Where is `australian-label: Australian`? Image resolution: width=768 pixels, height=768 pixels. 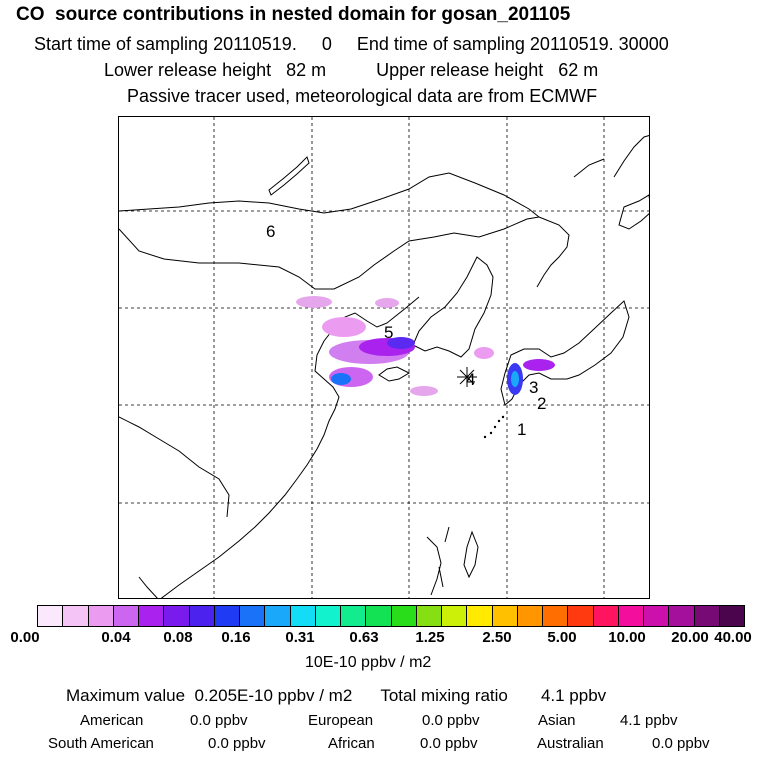 australian-label: Australian is located at coordinates (570, 743).